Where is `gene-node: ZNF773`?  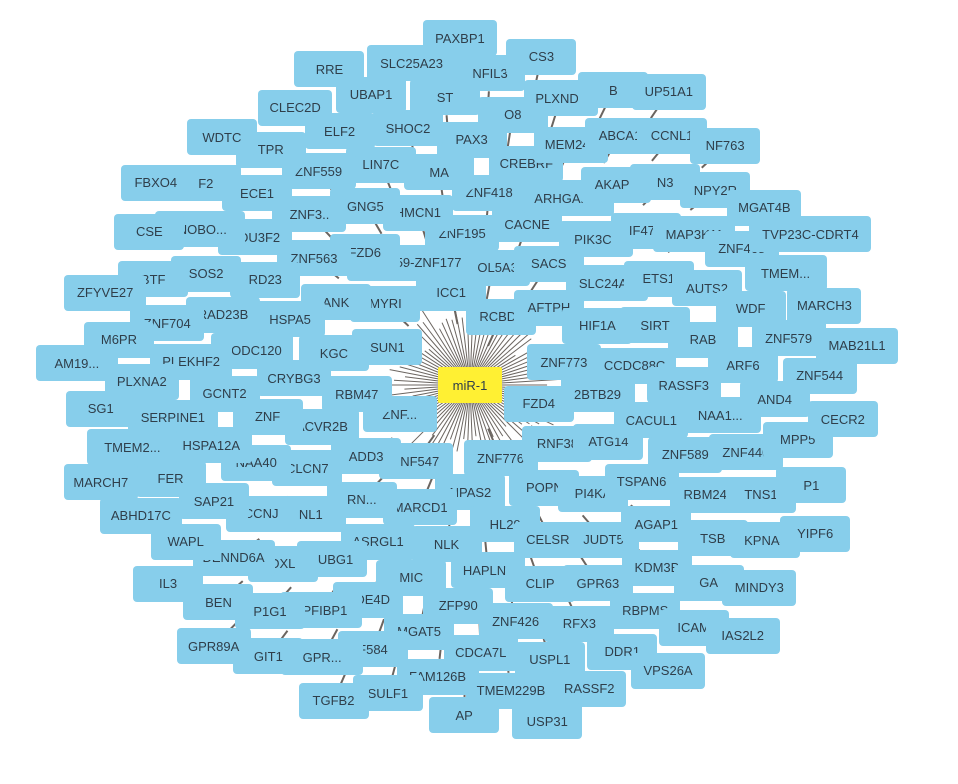 gene-node: ZNF773 is located at coordinates (563, 362).